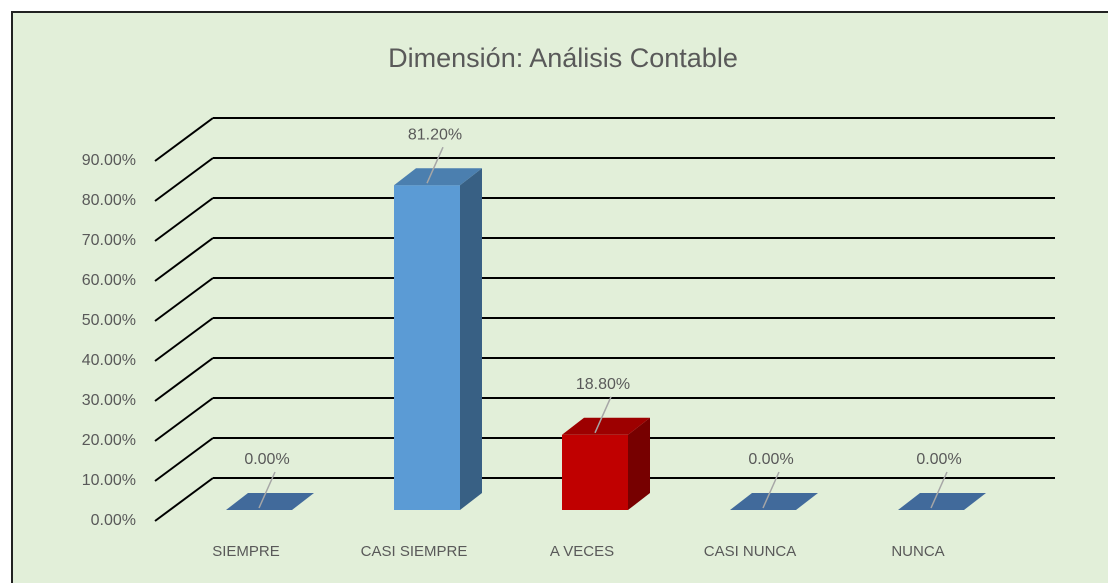 The image size is (1108, 583). What do you see at coordinates (414, 551) in the screenshot?
I see `x-tick-label: CASI SIEMPRE` at bounding box center [414, 551].